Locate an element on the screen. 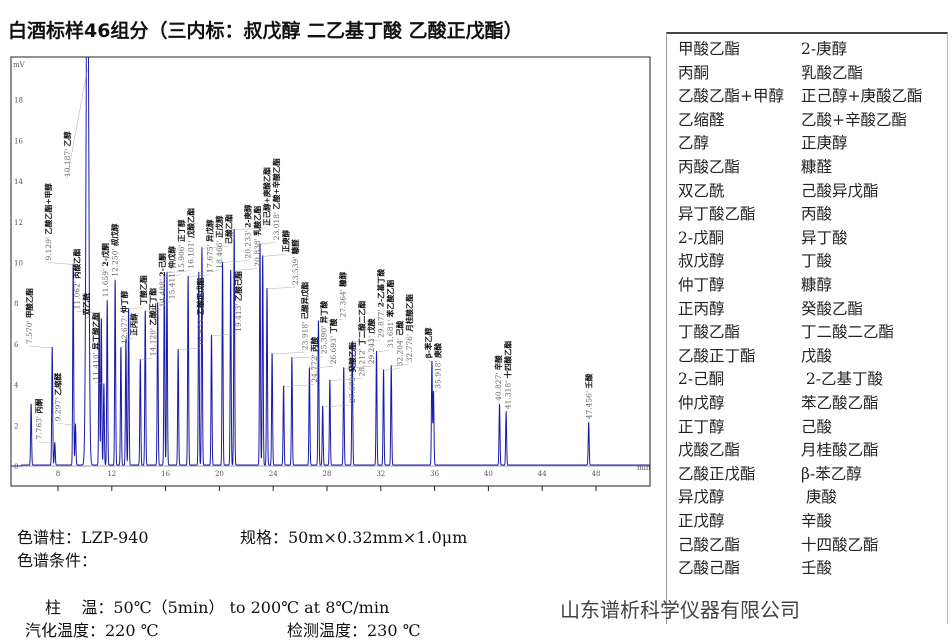  peak-name: 丁酸 is located at coordinates (333, 325).